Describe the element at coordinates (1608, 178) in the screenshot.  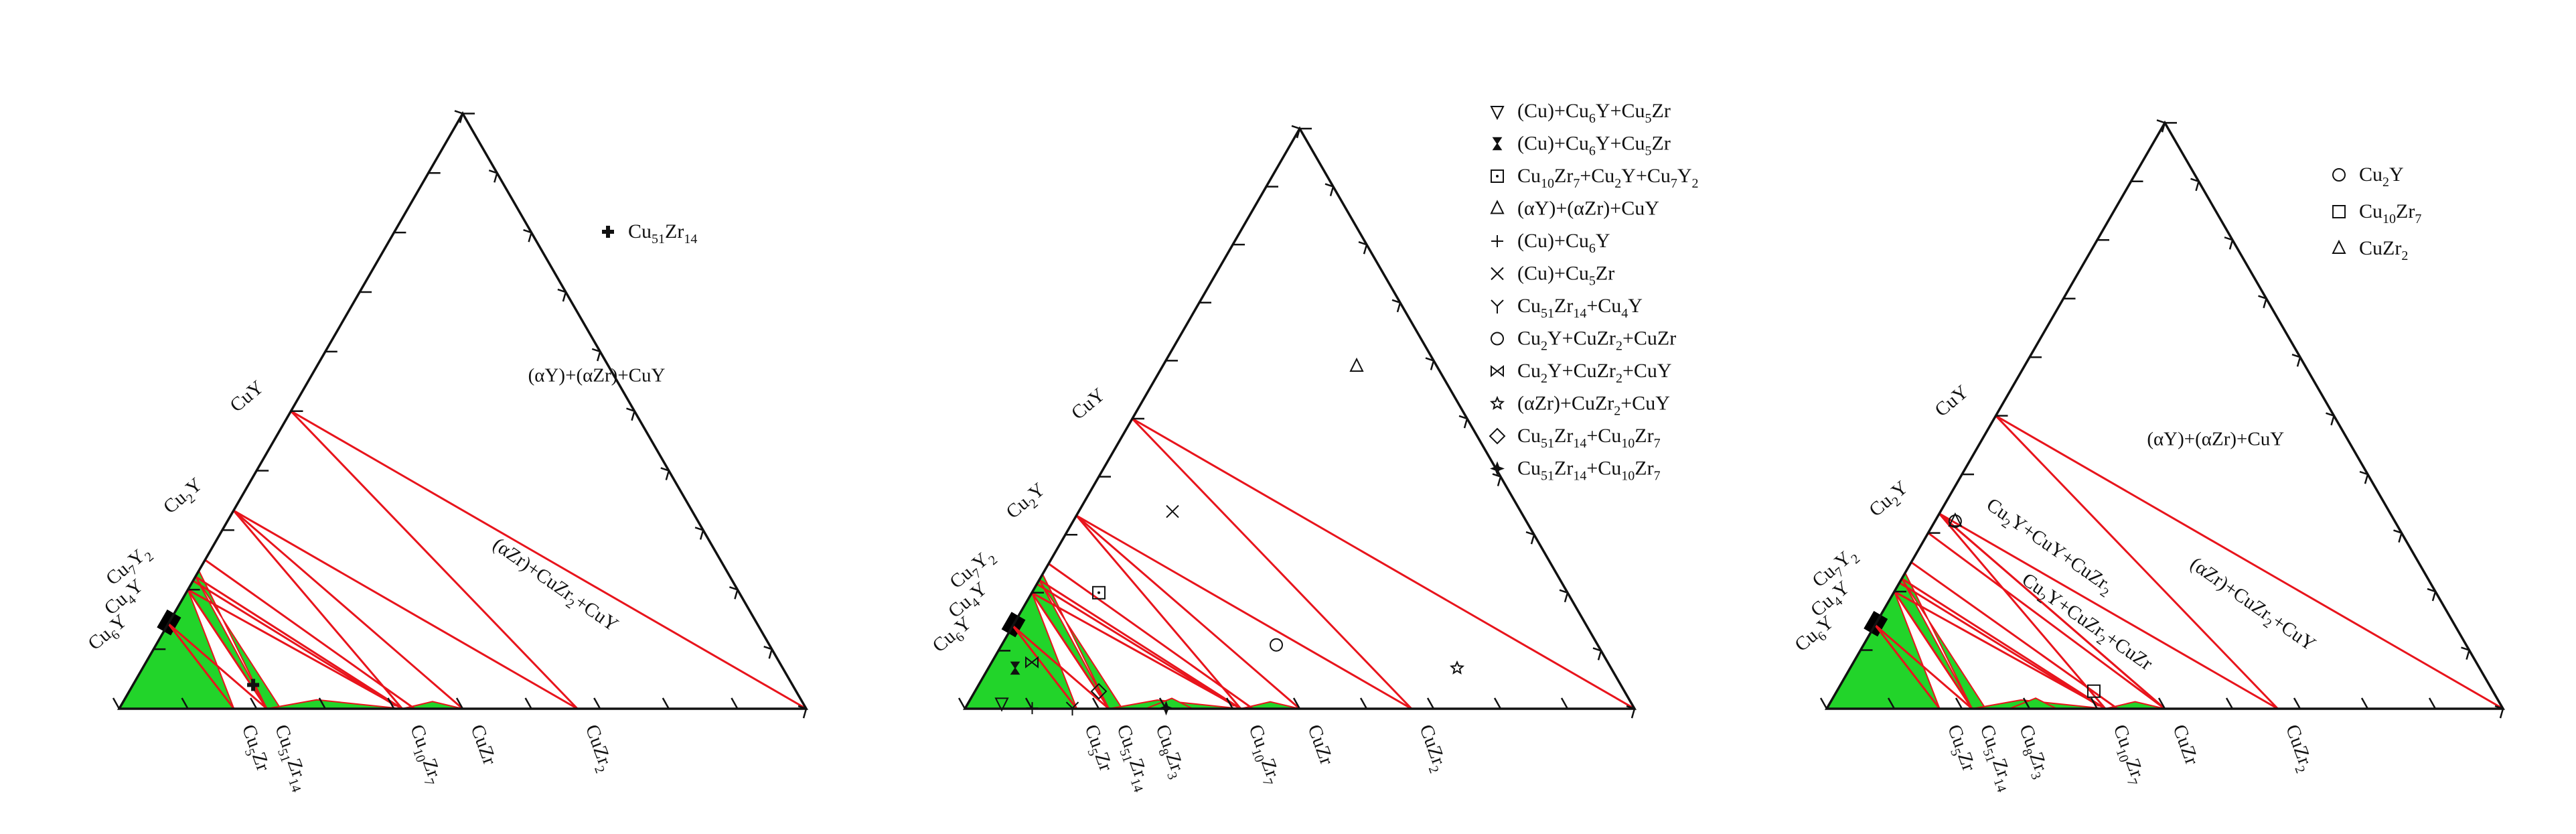
I see `legend-label: Cu10Zr7+Cu2Y+Cu7Y2` at that location.